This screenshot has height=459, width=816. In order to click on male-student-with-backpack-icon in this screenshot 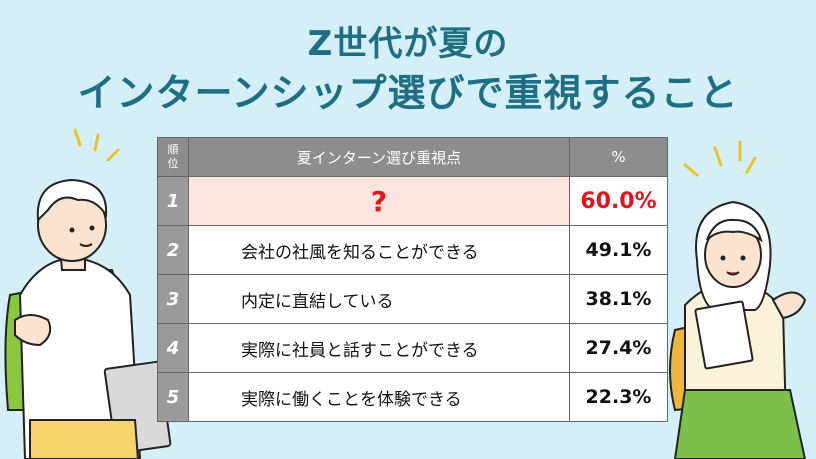, I will do `click(88, 293)`.